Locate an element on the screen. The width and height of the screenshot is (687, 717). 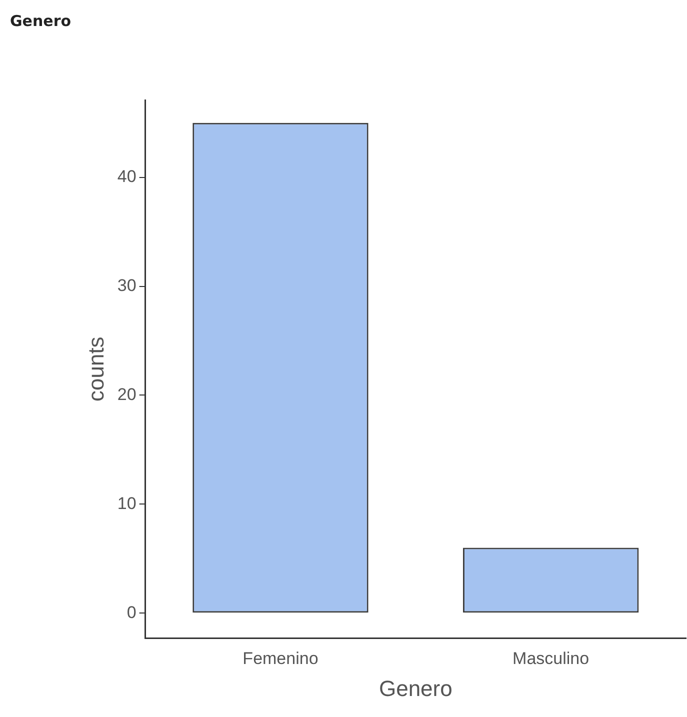
y-tick-label: 40 is located at coordinates (126, 176).